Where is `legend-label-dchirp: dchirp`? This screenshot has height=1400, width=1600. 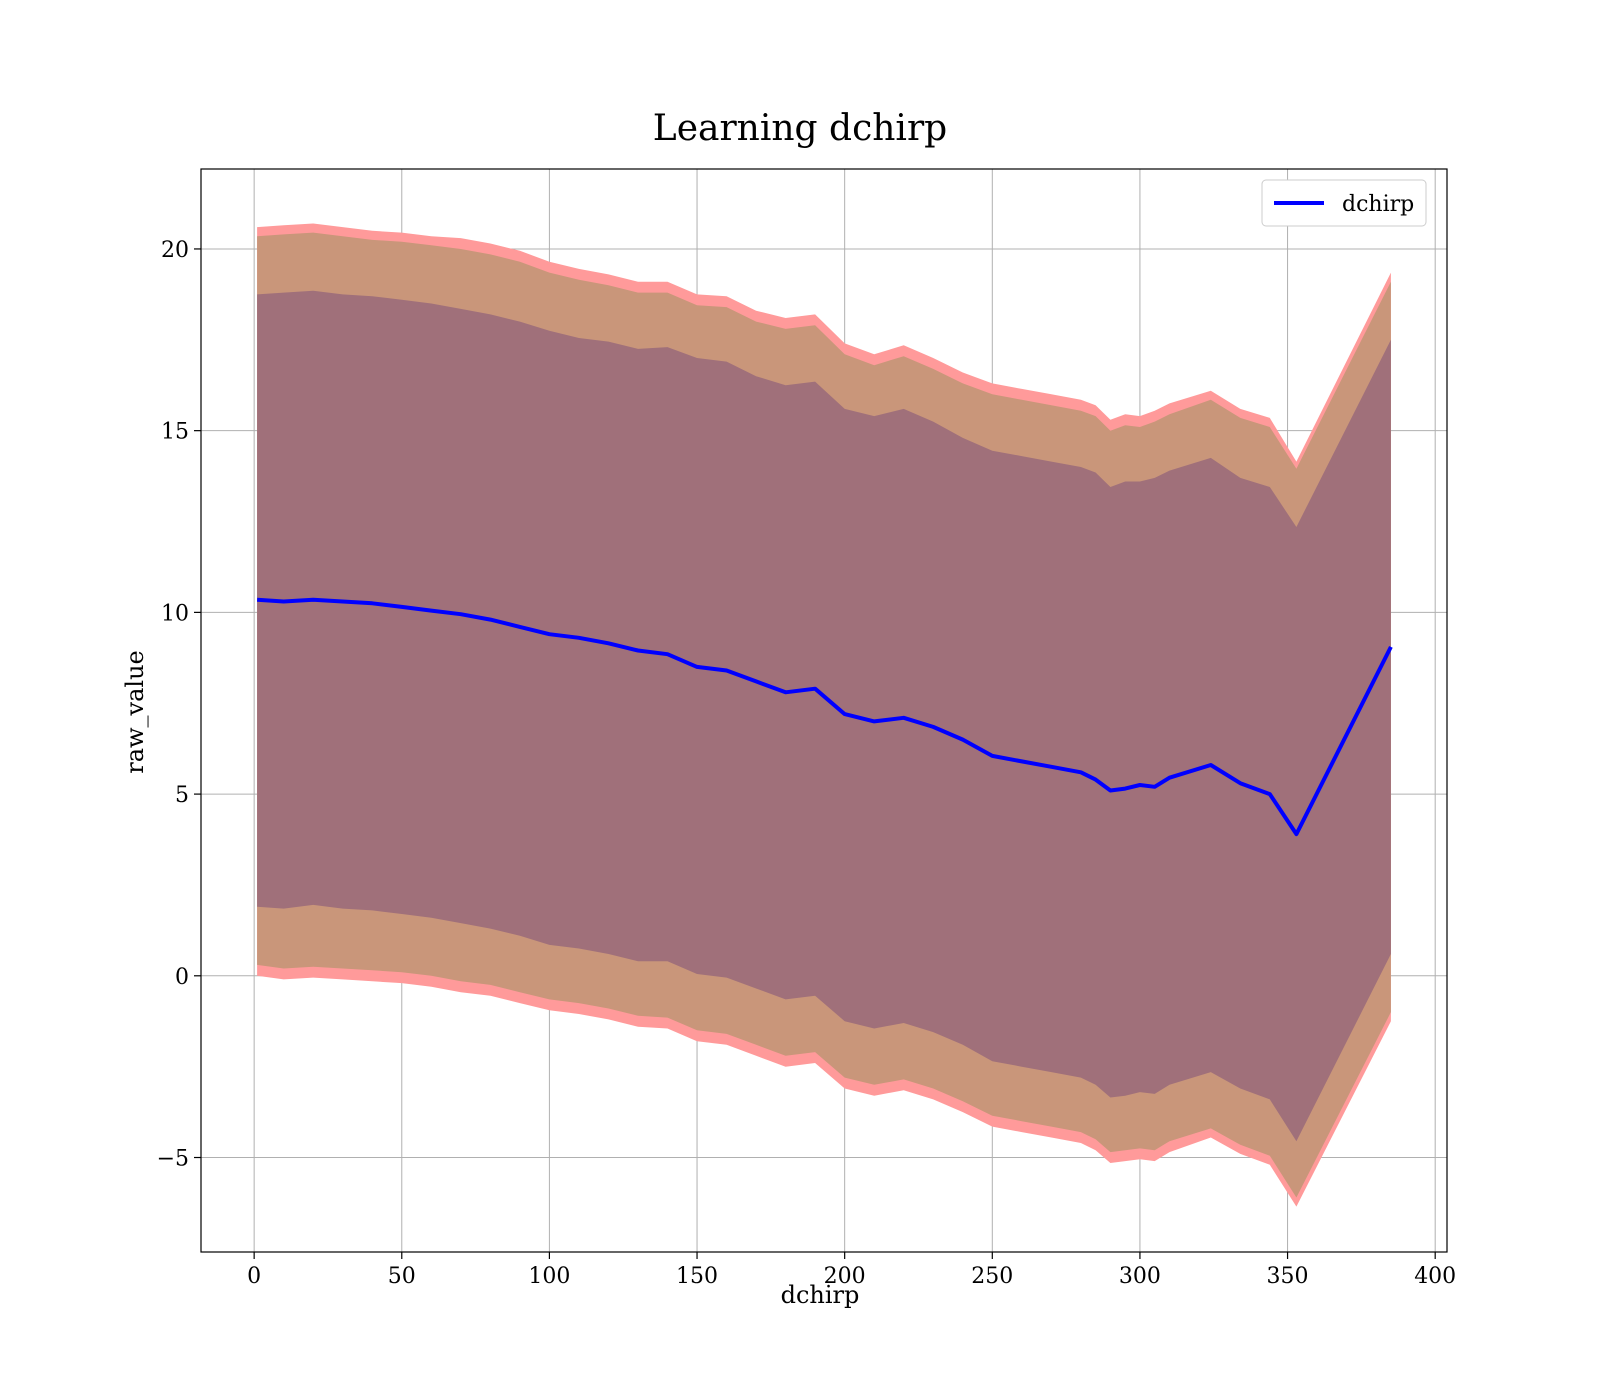
legend-label-dchirp: dchirp is located at coordinates (1378, 204).